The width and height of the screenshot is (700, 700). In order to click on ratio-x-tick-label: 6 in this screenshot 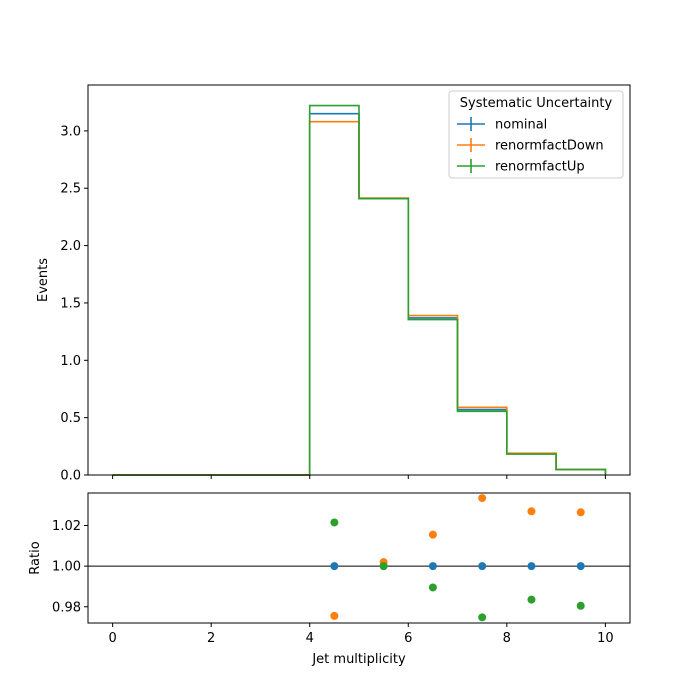, I will do `click(408, 638)`.